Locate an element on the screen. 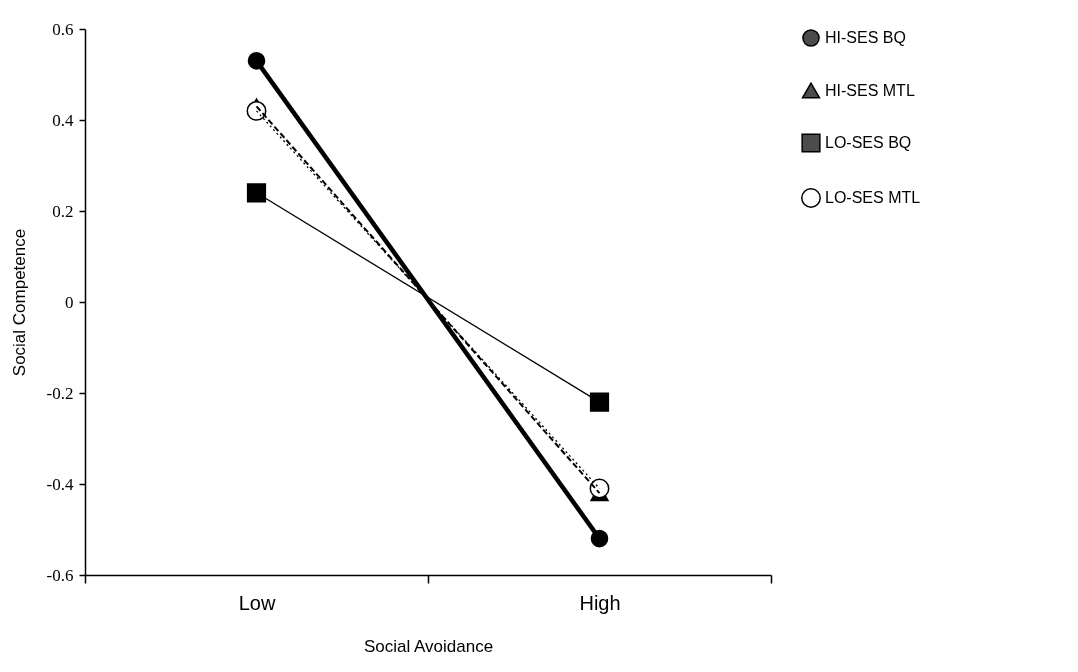  x-tick-label: High is located at coordinates (600, 602).